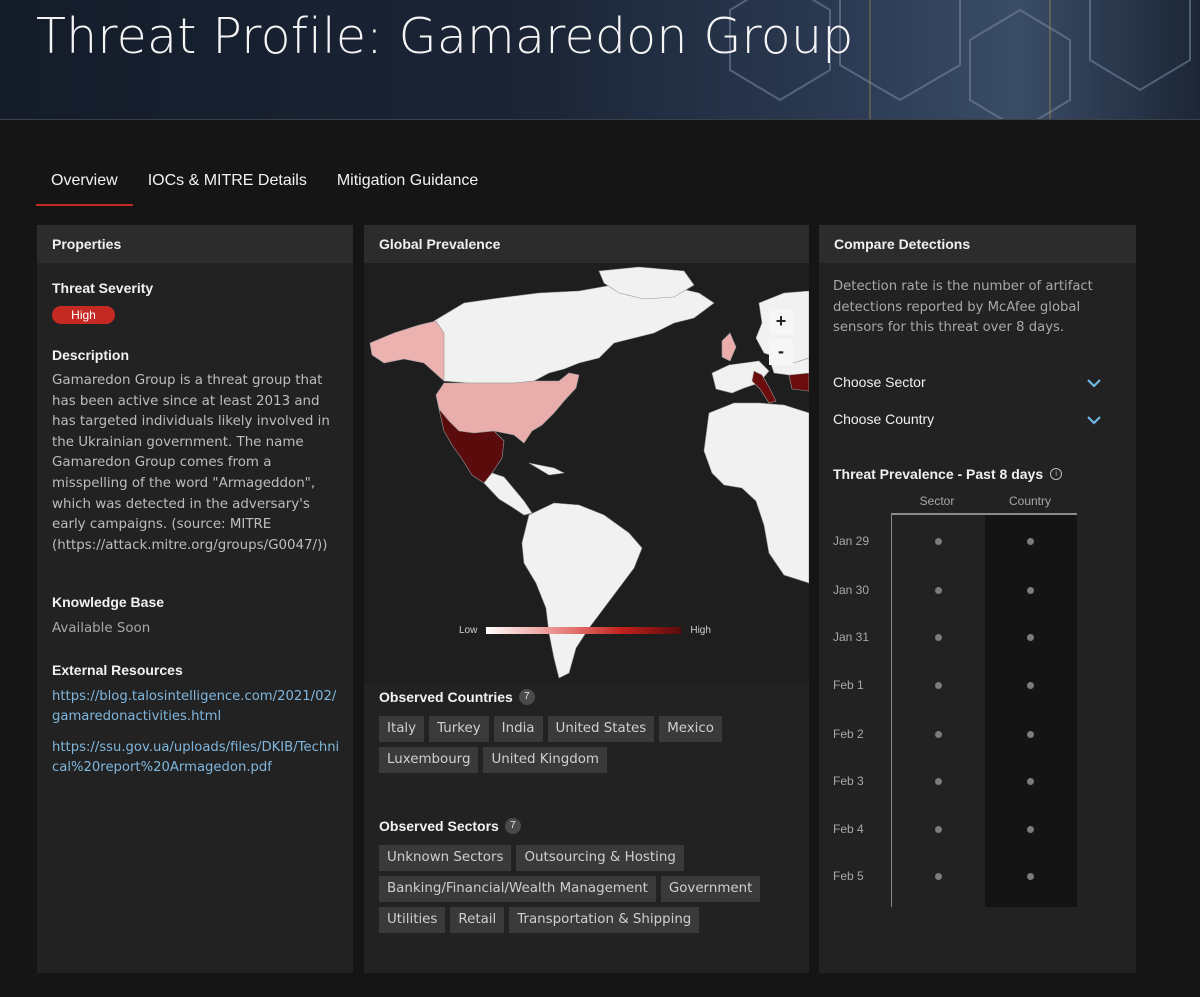 This screenshot has height=997, width=1200. I want to click on sector-chip: Outsourcing & Hosting, so click(600, 858).